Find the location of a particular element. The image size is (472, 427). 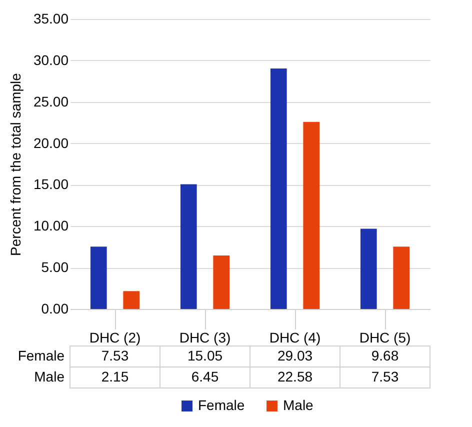

y-tick-label: 10.00 is located at coordinates (51, 226).